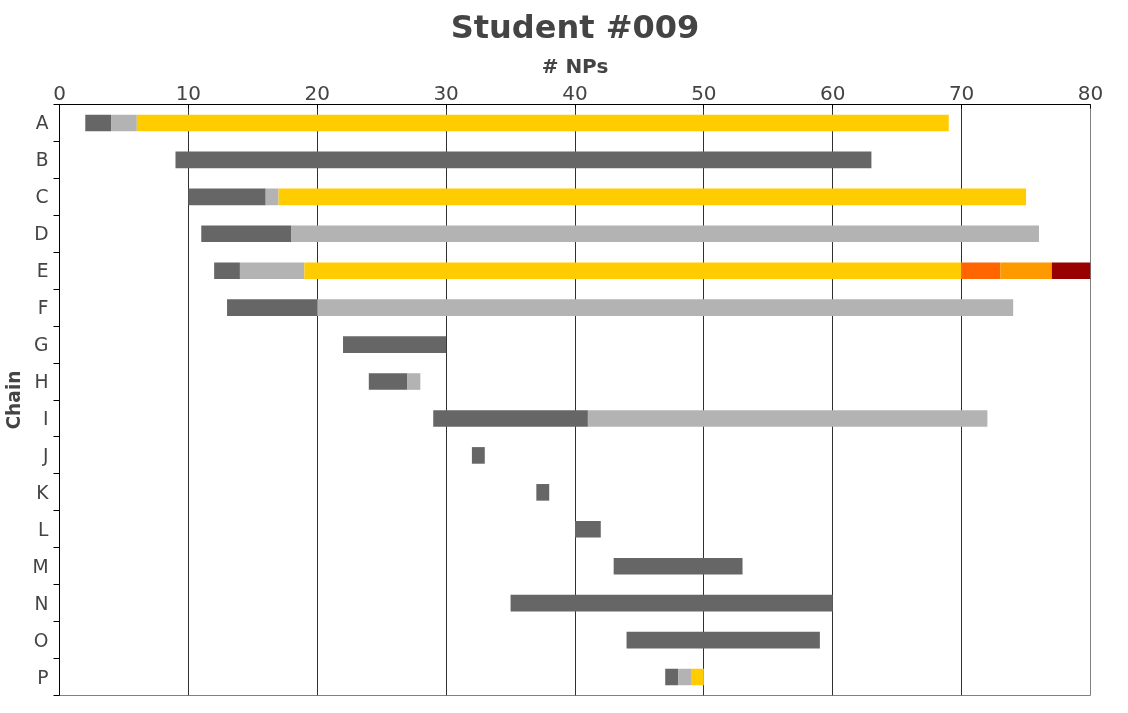  Describe the element at coordinates (40, 566) in the screenshot. I see `y-tick-label: M` at that location.